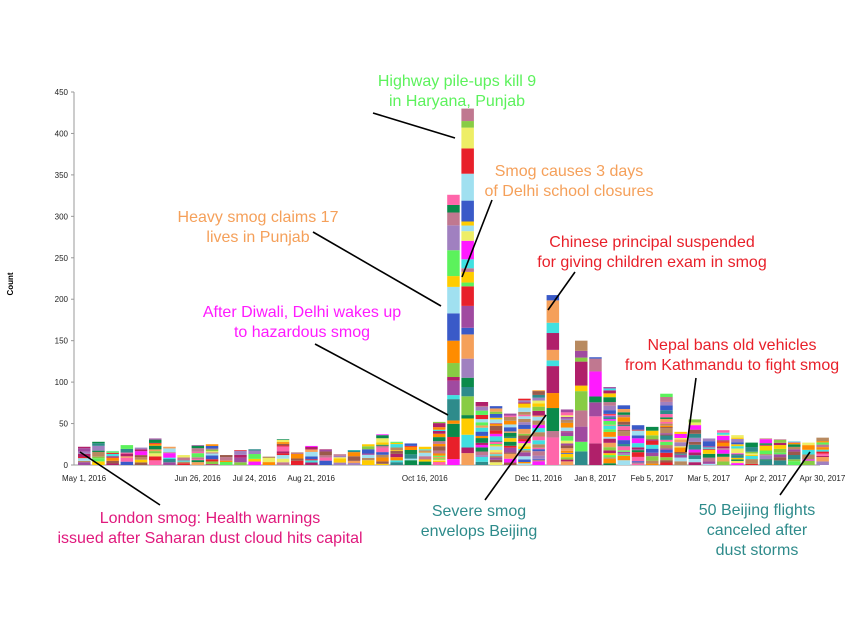  What do you see at coordinates (197, 478) in the screenshot?
I see `x-tick-label: Jun 26, 2016` at bounding box center [197, 478].